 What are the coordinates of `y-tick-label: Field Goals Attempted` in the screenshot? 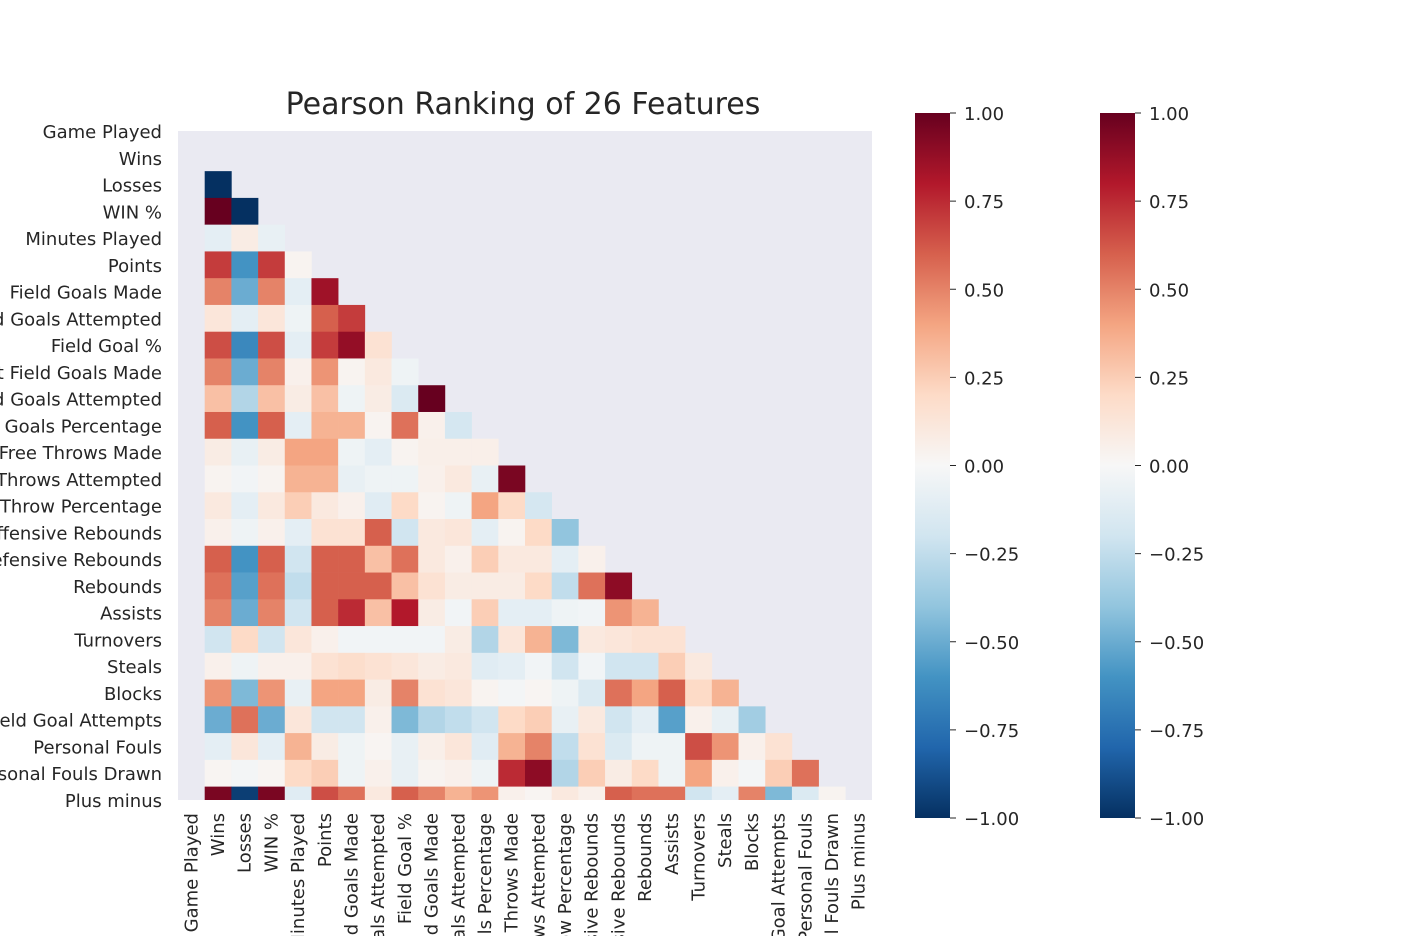 It's located at (81, 319).